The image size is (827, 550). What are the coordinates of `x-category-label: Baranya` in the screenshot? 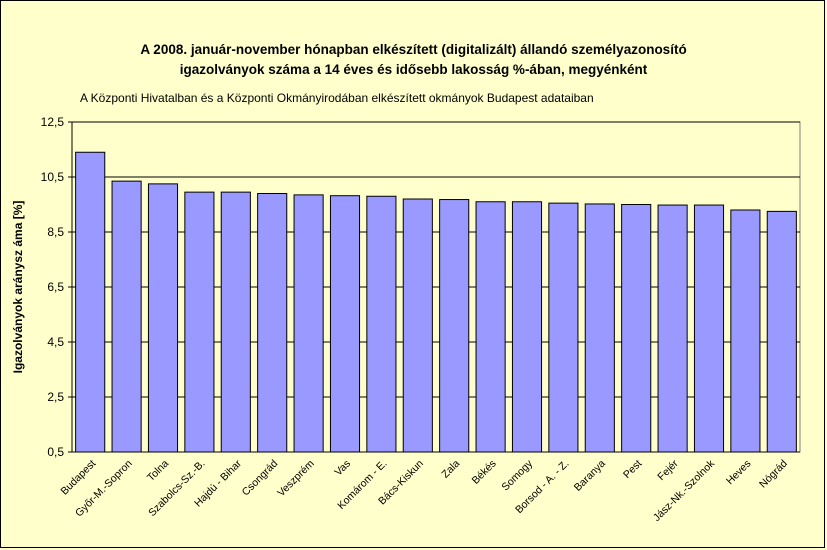 It's located at (590, 476).